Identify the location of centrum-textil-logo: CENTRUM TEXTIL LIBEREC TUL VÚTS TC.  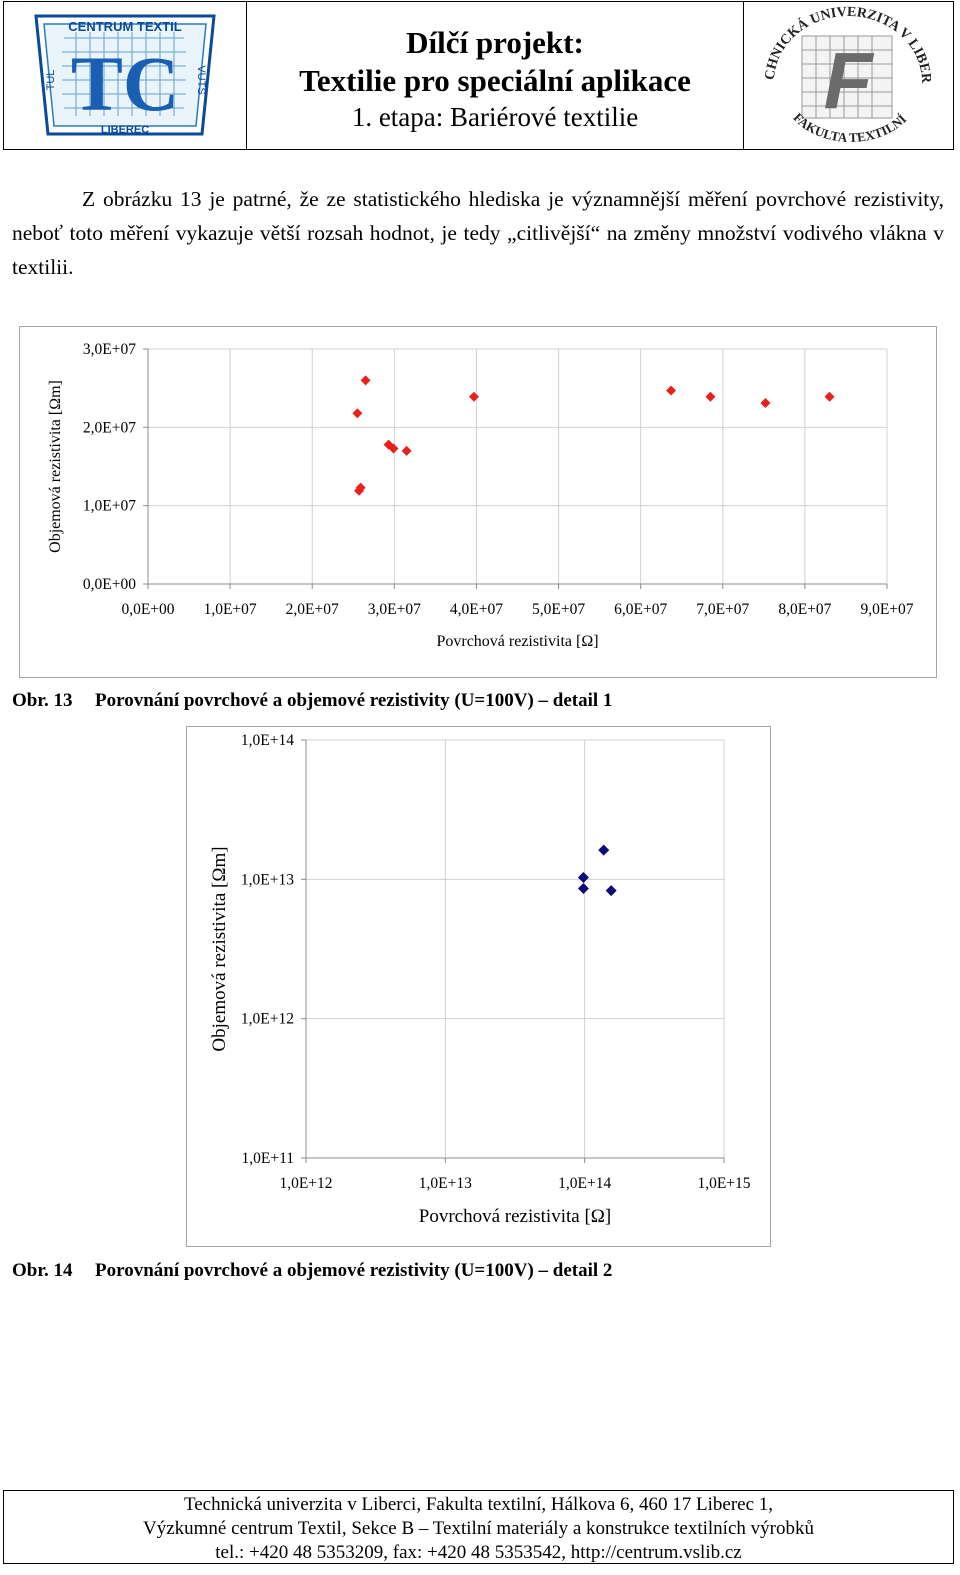
(125, 75).